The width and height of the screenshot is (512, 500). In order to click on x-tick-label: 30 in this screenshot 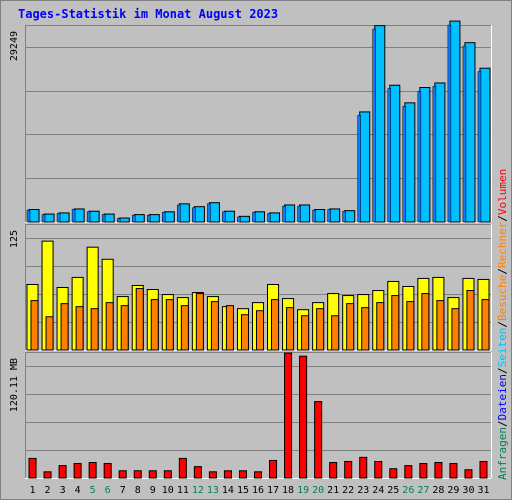, I will do `click(468, 490)`.